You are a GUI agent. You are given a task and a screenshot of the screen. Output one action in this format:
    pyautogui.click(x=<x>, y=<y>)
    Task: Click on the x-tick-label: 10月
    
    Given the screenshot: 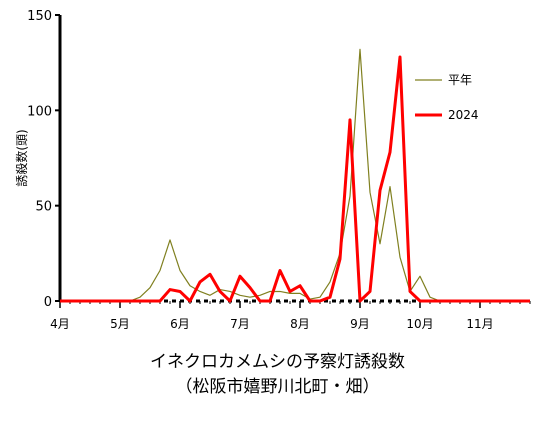 What is the action you would take?
    pyautogui.click(x=419, y=324)
    